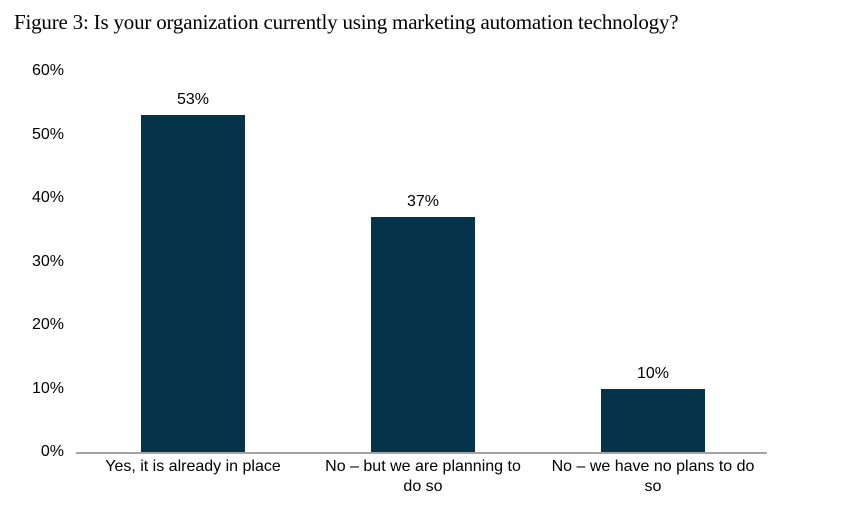 This screenshot has height=527, width=846. Describe the element at coordinates (421, 453) in the screenshot. I see `x-axis-line` at that location.